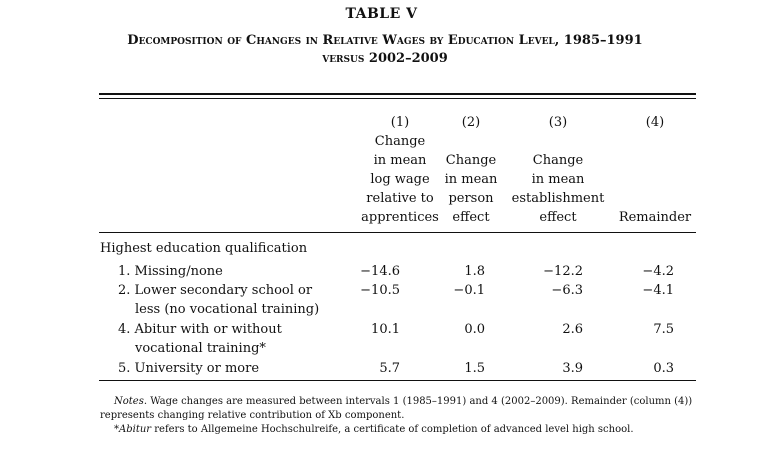 The image size is (763, 475). I want to click on cell-col-1: −10.5, so click(380, 290).